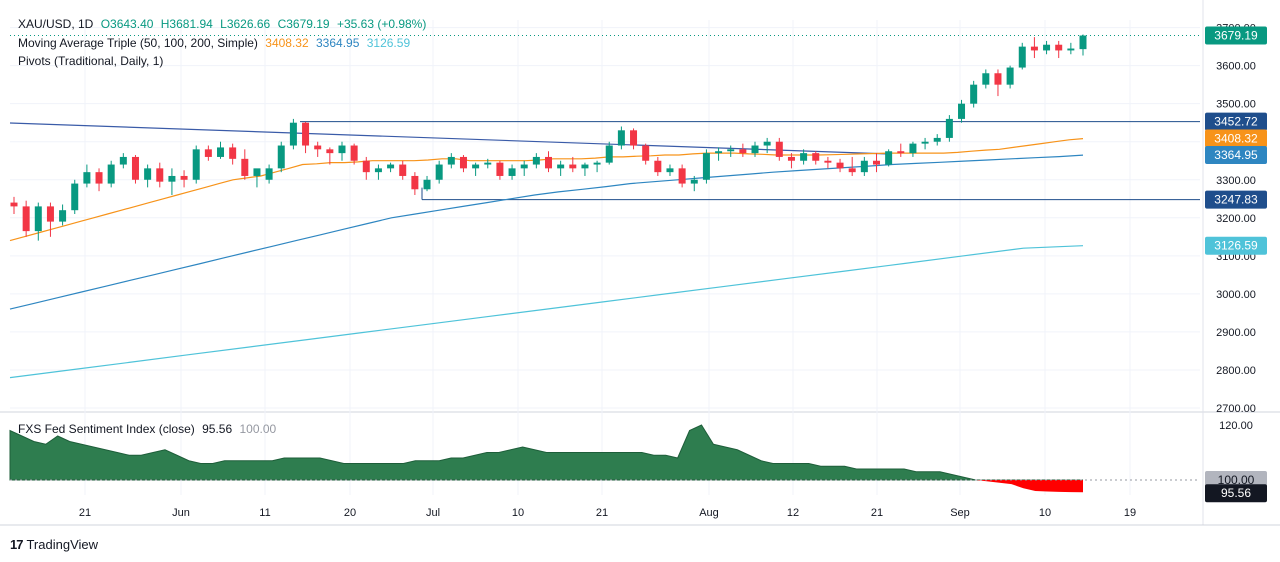 This screenshot has height=562, width=1280. I want to click on x-tick-label: 10, so click(518, 513).